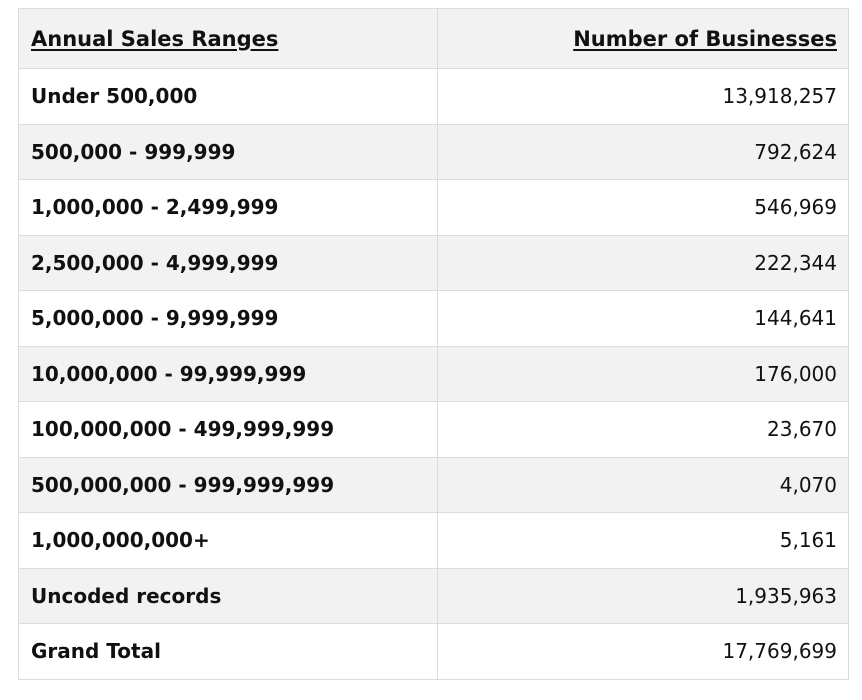 The width and height of the screenshot is (862, 700). I want to click on row-range-label: 10,000,000 - 99,999,999, so click(228, 373).